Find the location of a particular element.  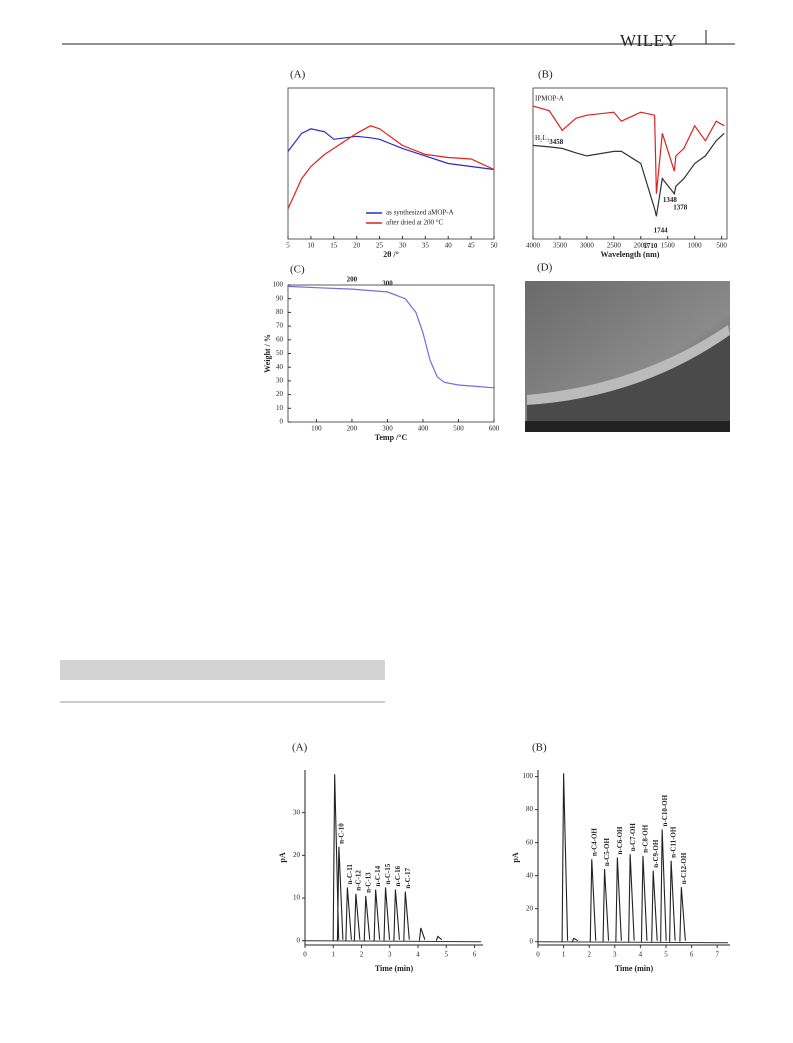

x-tick-label: 7 is located at coordinates (717, 955).